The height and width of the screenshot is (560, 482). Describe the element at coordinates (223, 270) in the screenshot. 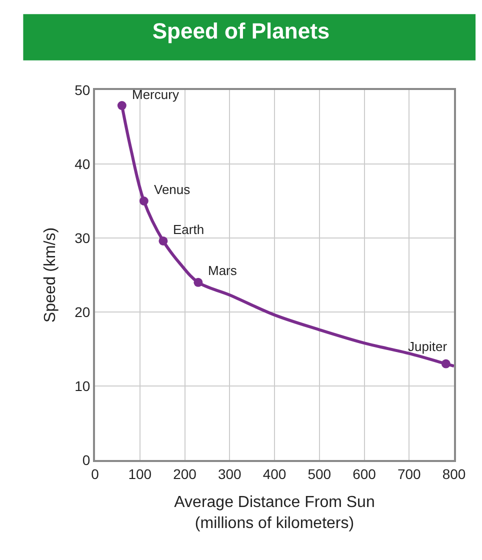

I see `annotation: Mars` at that location.